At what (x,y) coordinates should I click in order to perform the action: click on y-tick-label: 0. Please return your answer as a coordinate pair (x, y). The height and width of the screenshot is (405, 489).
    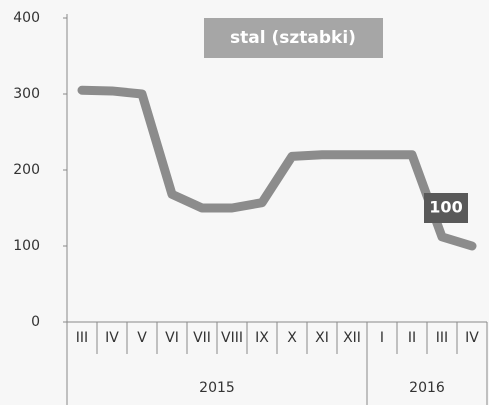
    Looking at the image, I should click on (35, 322).